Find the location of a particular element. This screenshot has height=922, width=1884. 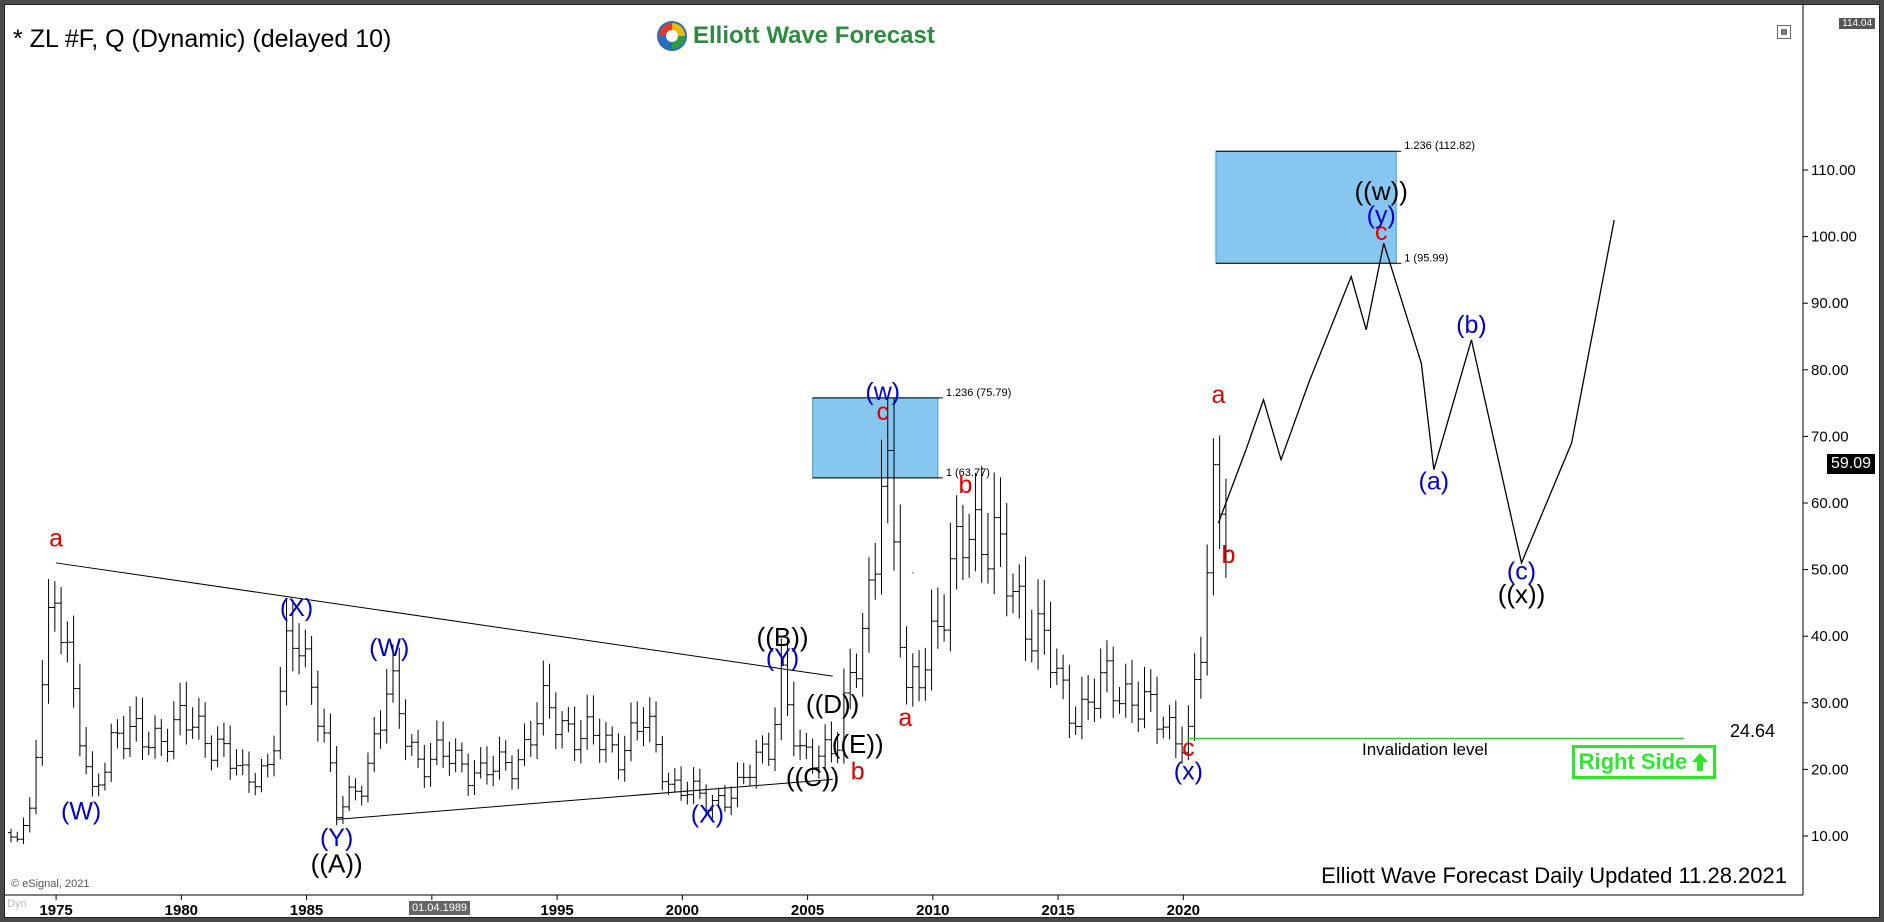

y-tick-label: 30.00 is located at coordinates (1830, 703).